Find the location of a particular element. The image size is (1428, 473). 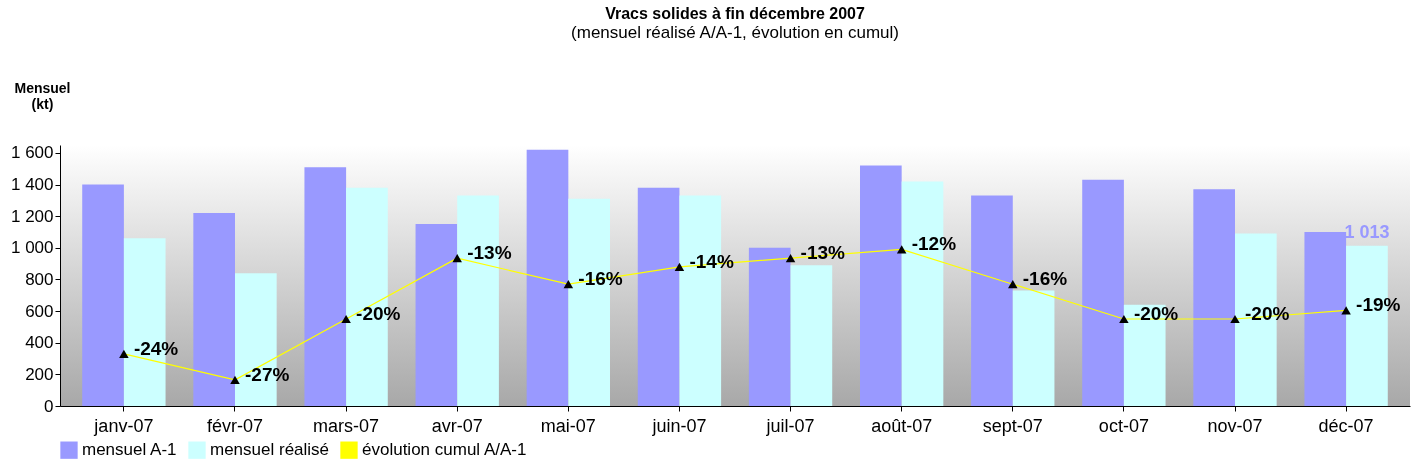

chart-subtitle: (mensuel réalisé A/A-1, évolution en cumul) is located at coordinates (735, 32).